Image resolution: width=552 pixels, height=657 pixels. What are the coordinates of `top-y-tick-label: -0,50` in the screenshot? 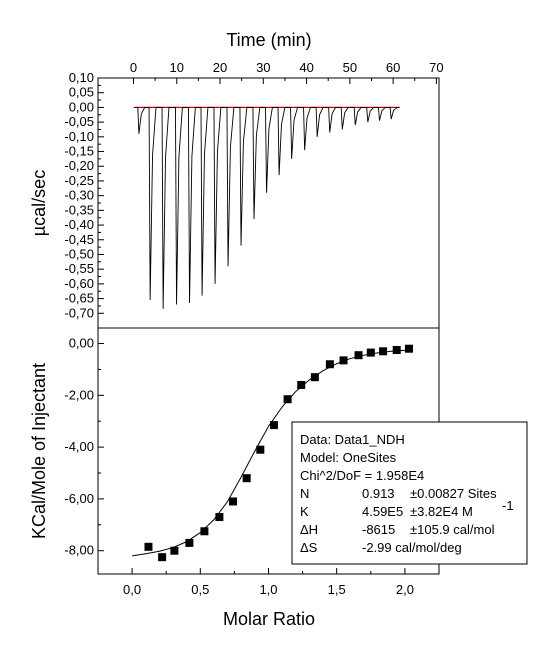 It's located at (79, 253).